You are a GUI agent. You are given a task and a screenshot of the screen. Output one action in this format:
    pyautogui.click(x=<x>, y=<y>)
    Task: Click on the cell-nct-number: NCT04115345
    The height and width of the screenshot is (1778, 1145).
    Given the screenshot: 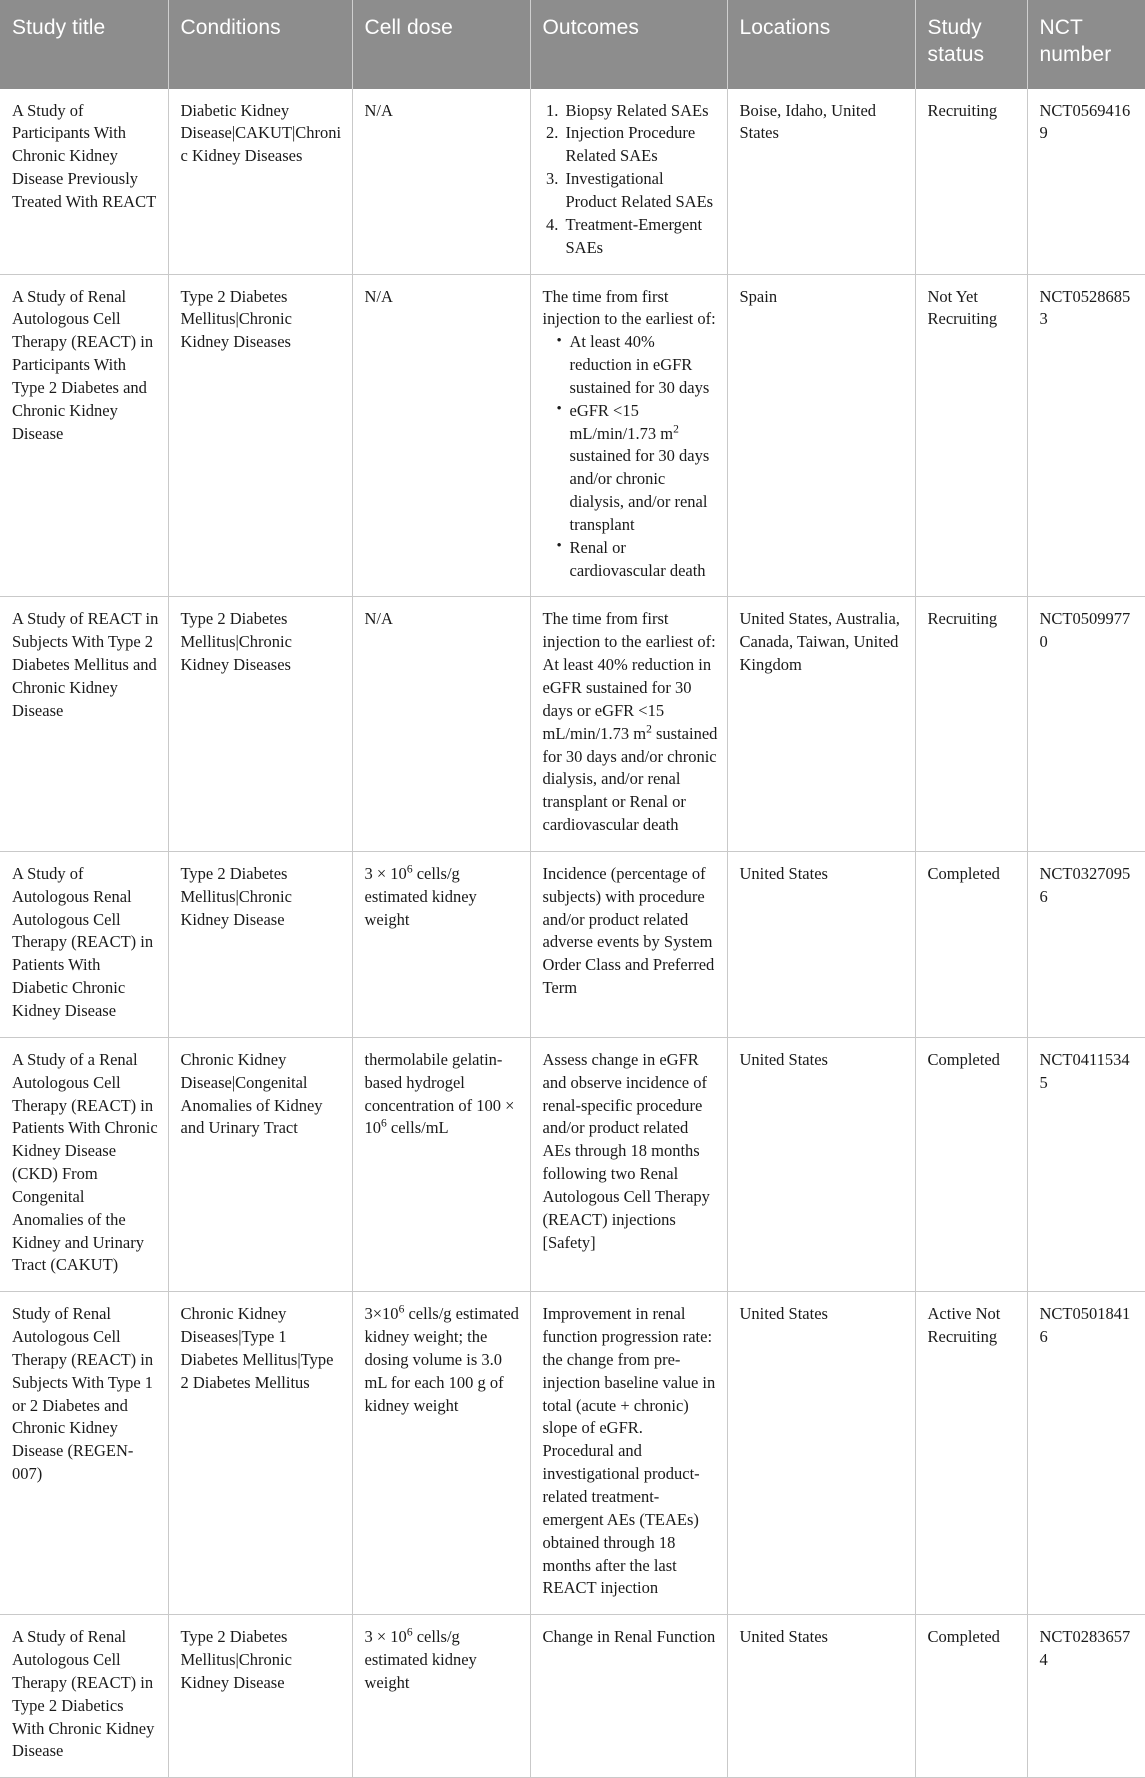 What is the action you would take?
    pyautogui.click(x=1086, y=1165)
    